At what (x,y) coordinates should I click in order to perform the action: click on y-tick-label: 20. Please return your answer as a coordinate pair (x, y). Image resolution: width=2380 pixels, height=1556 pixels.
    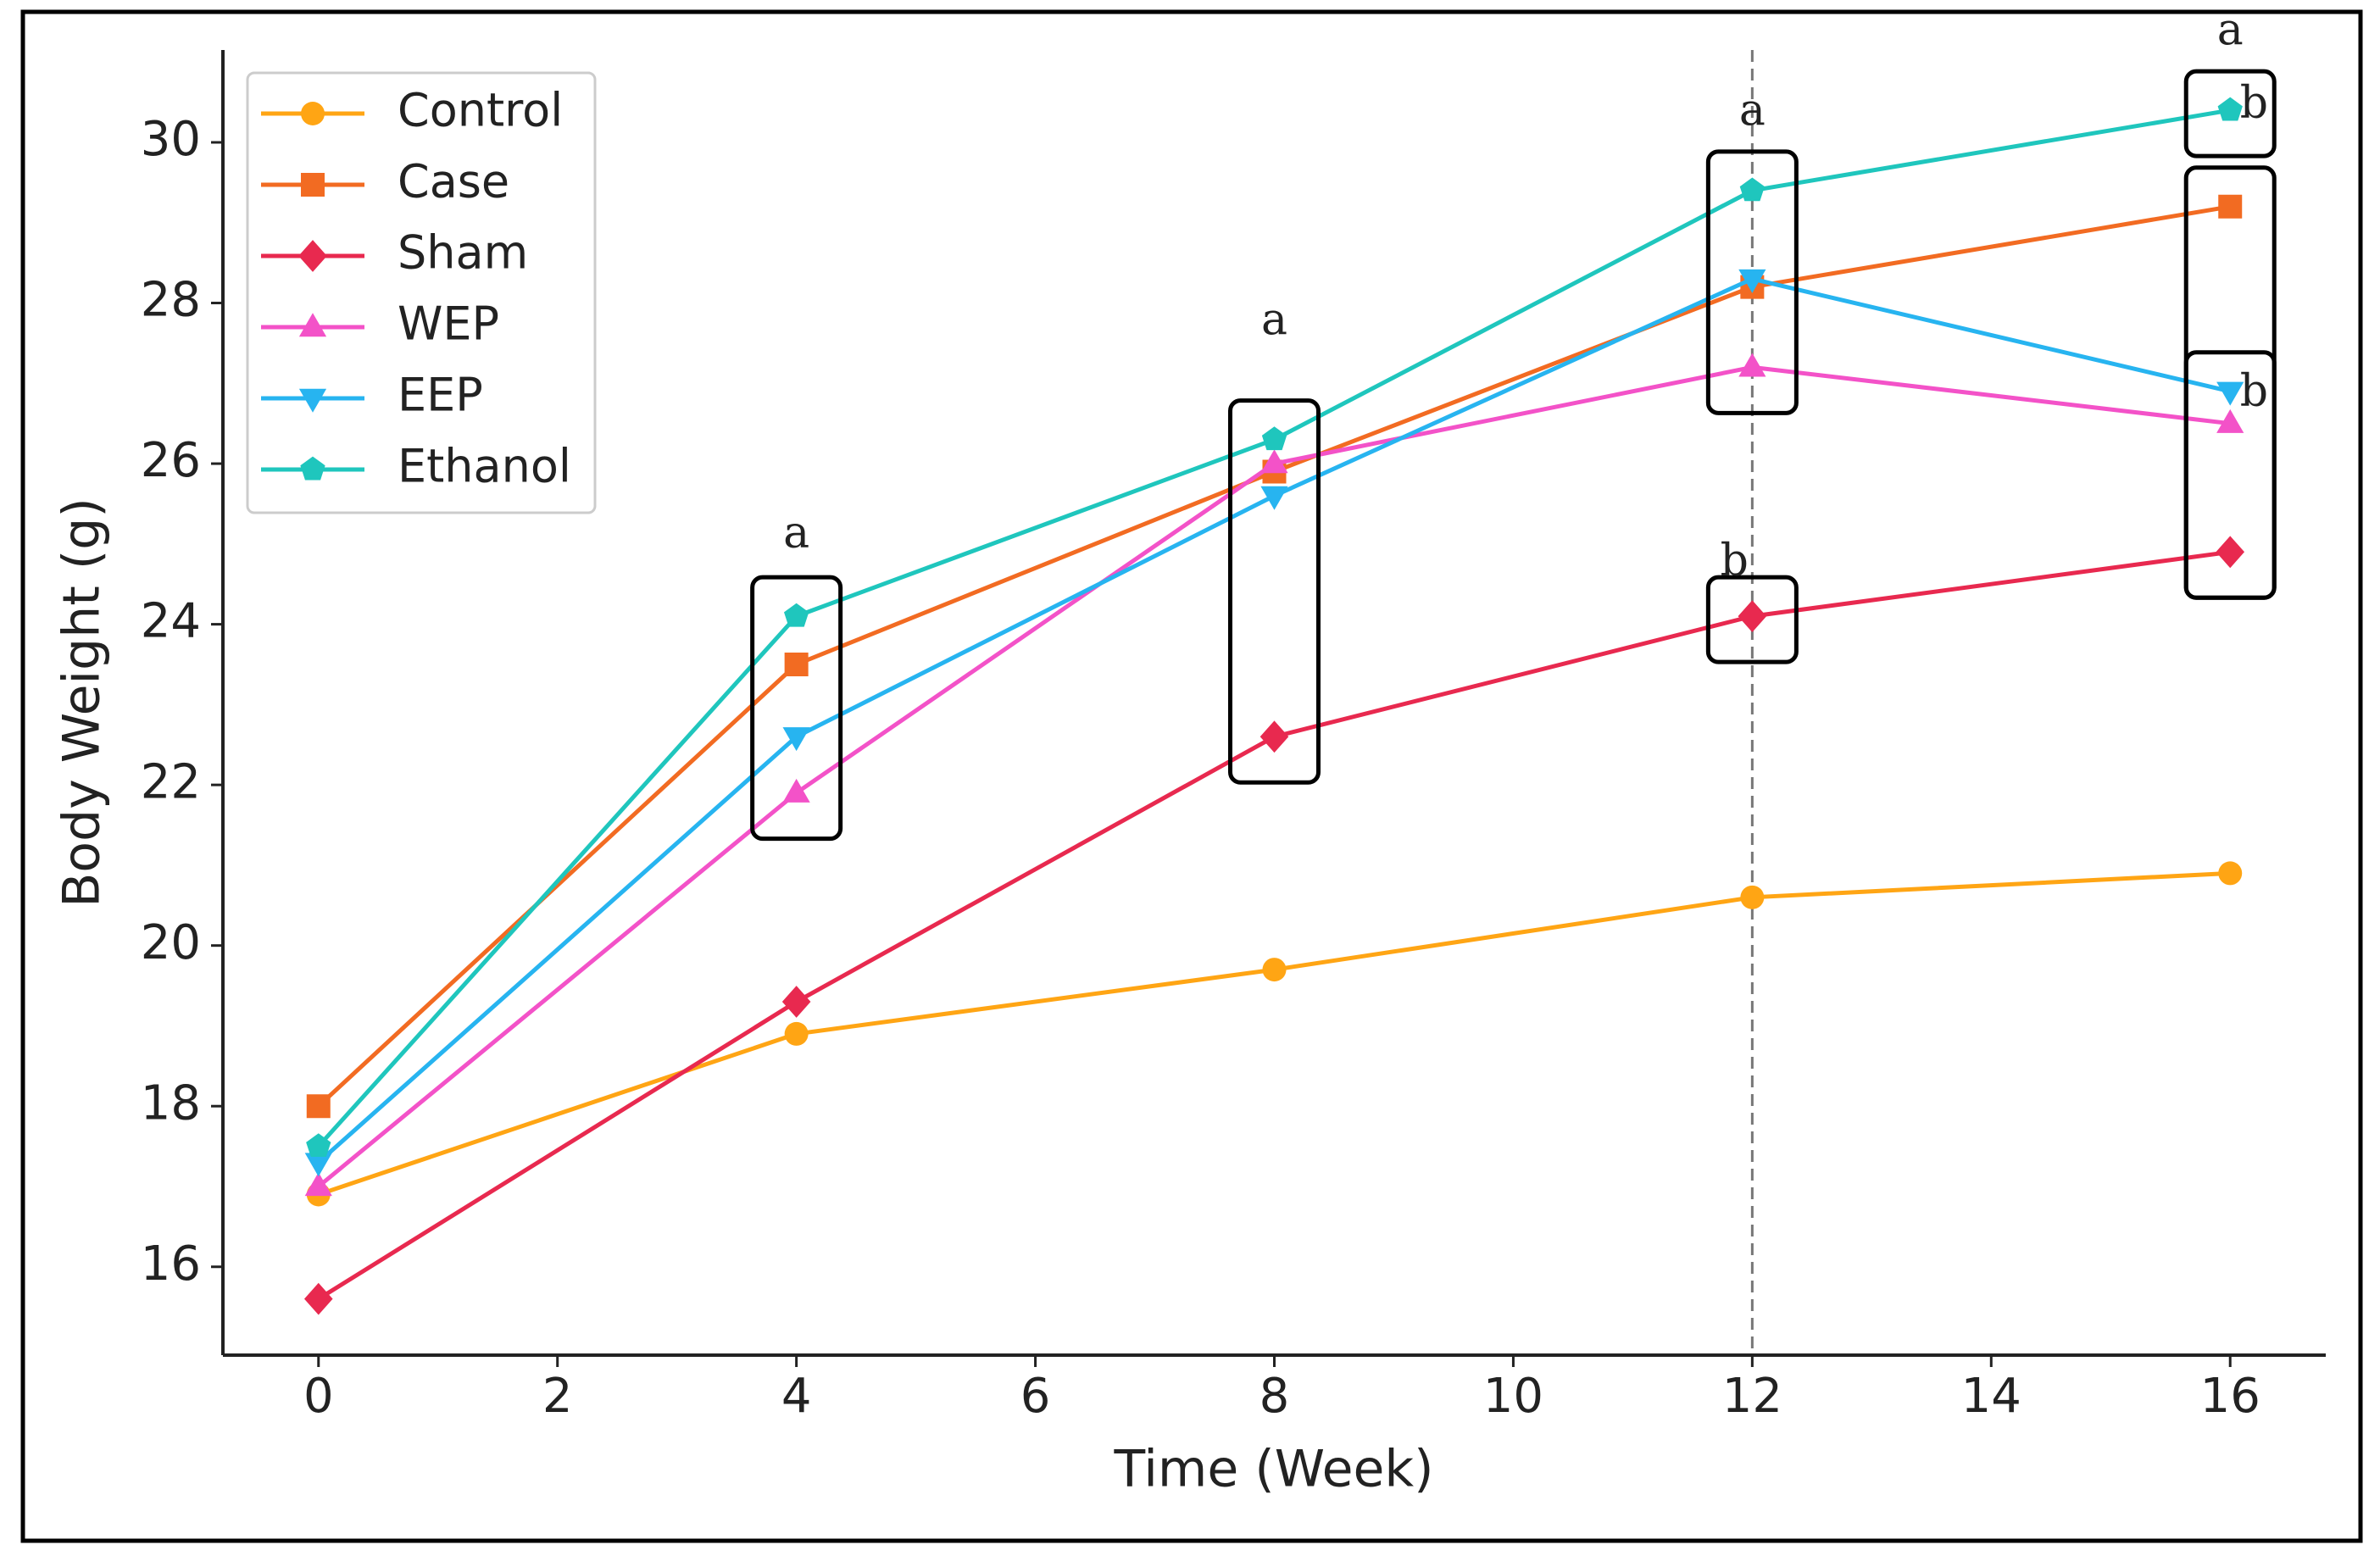
    Looking at the image, I should click on (171, 942).